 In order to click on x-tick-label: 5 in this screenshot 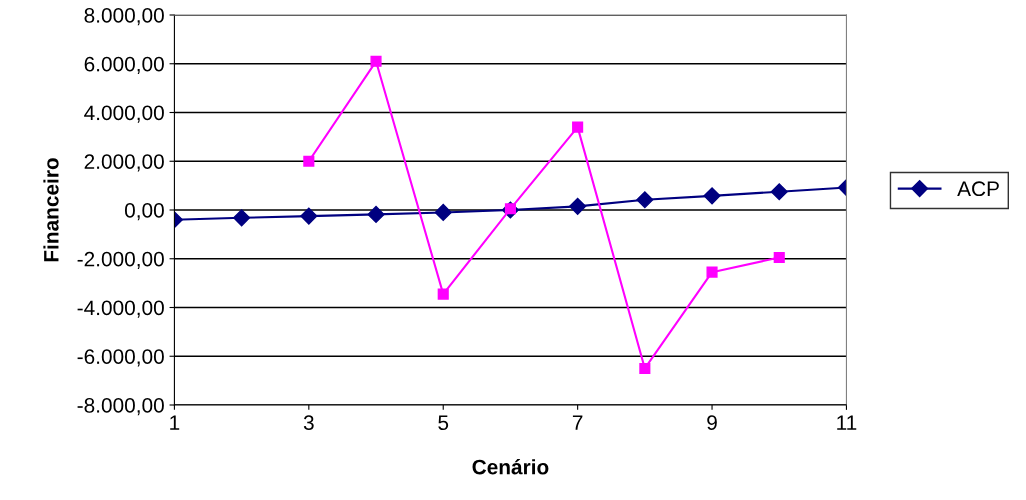, I will do `click(443, 423)`.